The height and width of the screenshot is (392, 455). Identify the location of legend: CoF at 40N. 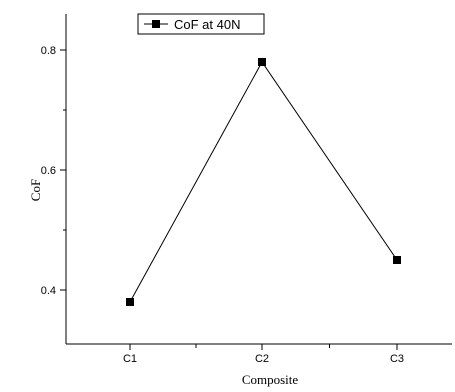
(201, 24).